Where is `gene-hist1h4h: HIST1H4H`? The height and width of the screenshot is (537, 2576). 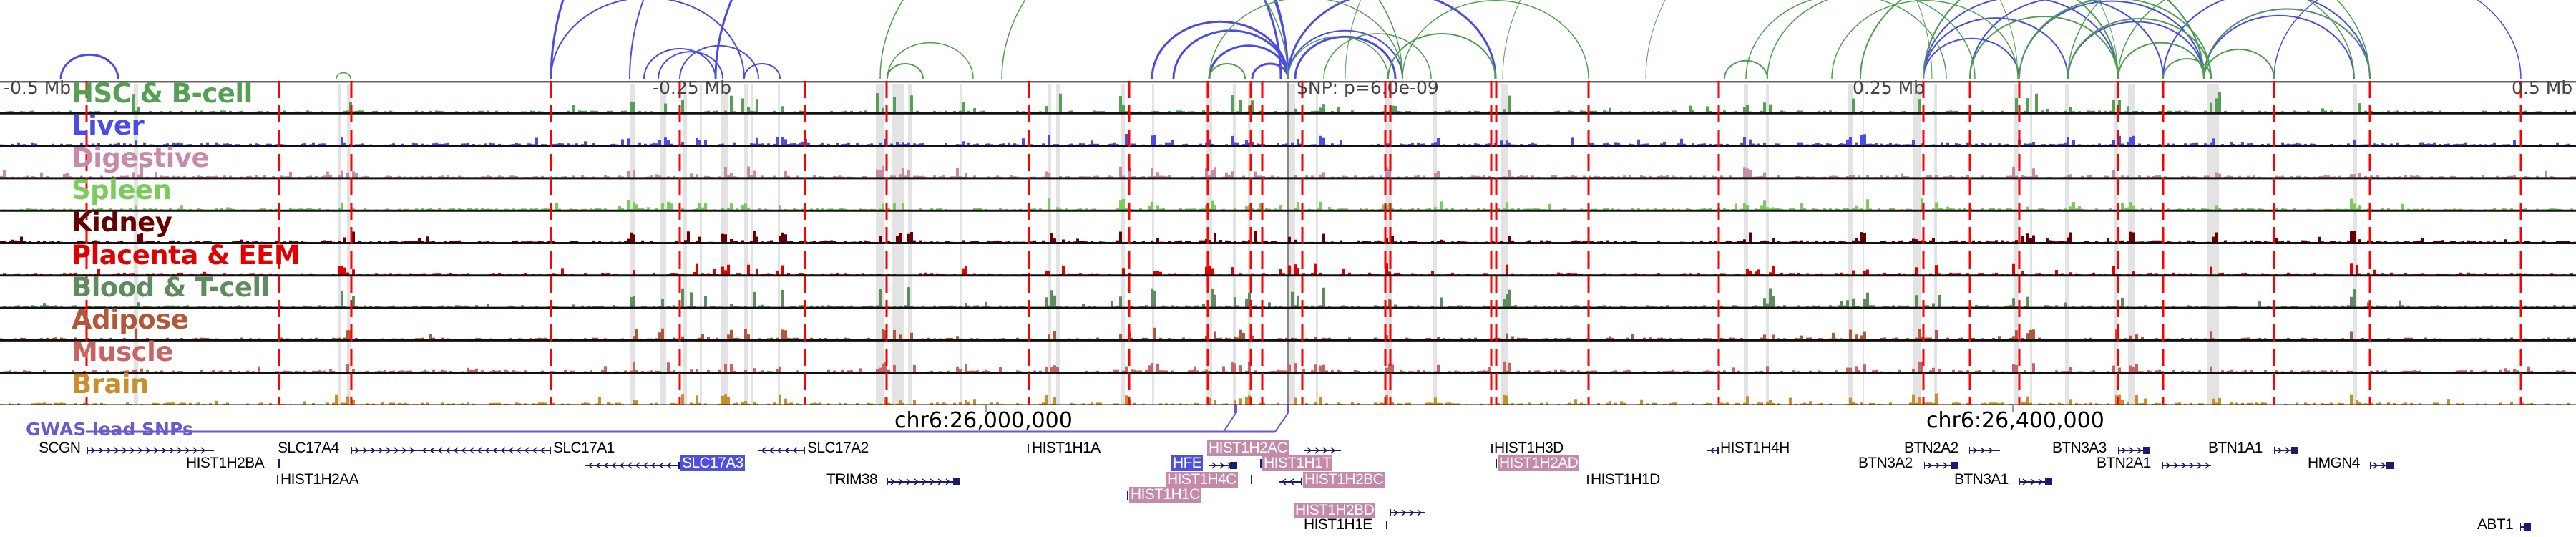 gene-hist1h4h: HIST1H4H is located at coordinates (1755, 448).